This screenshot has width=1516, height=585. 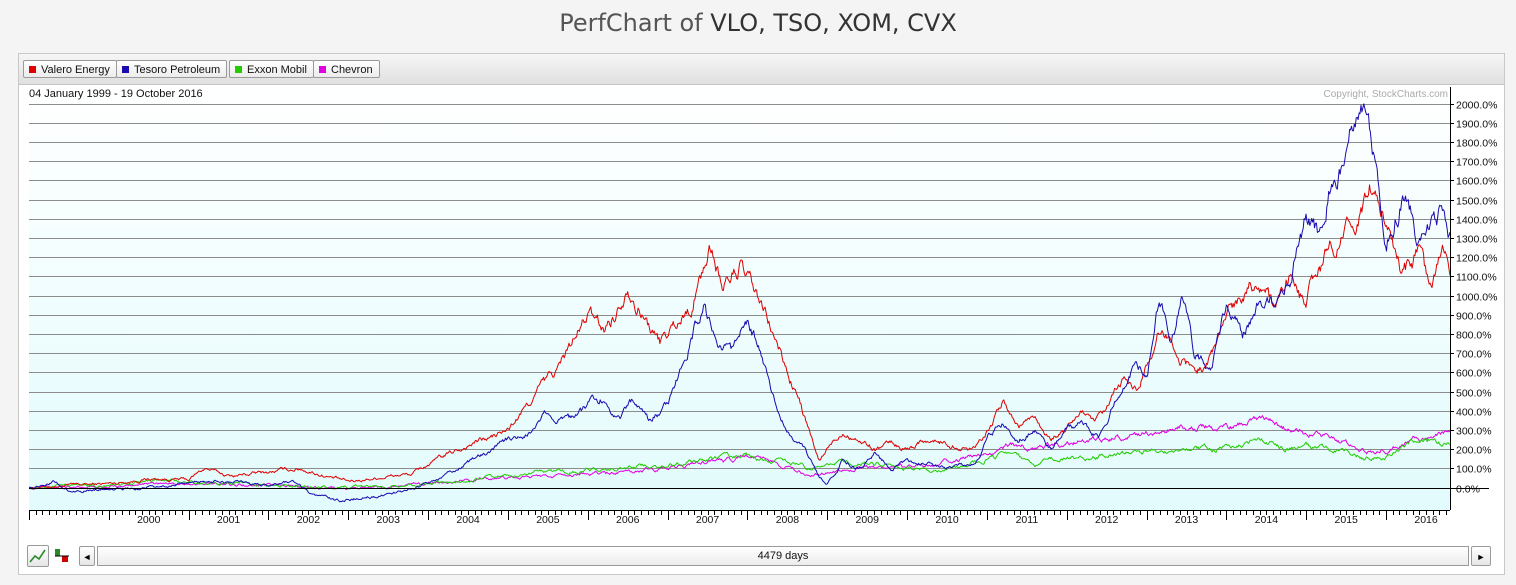 I want to click on swatch-tesoro, so click(x=125, y=69).